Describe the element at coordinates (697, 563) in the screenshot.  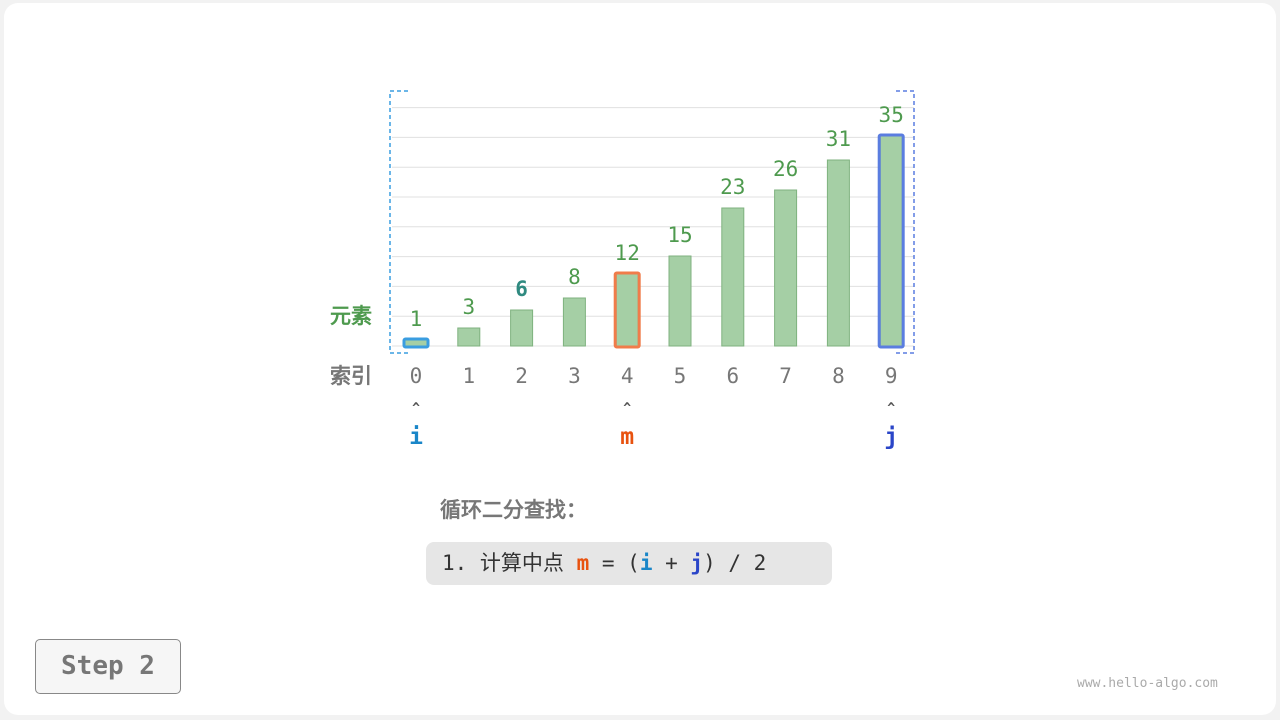
I see `var-j: j` at that location.